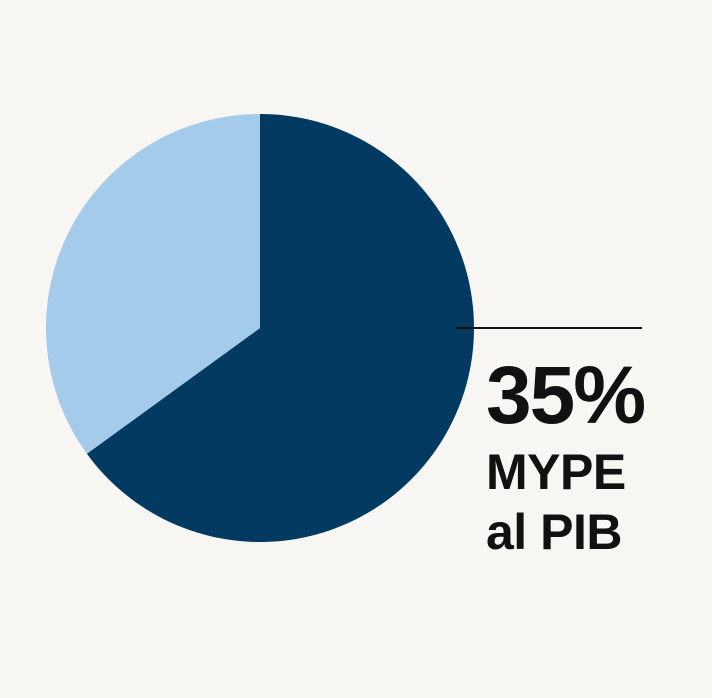  I want to click on annotation-label-line-2: al PIB, so click(554, 532).